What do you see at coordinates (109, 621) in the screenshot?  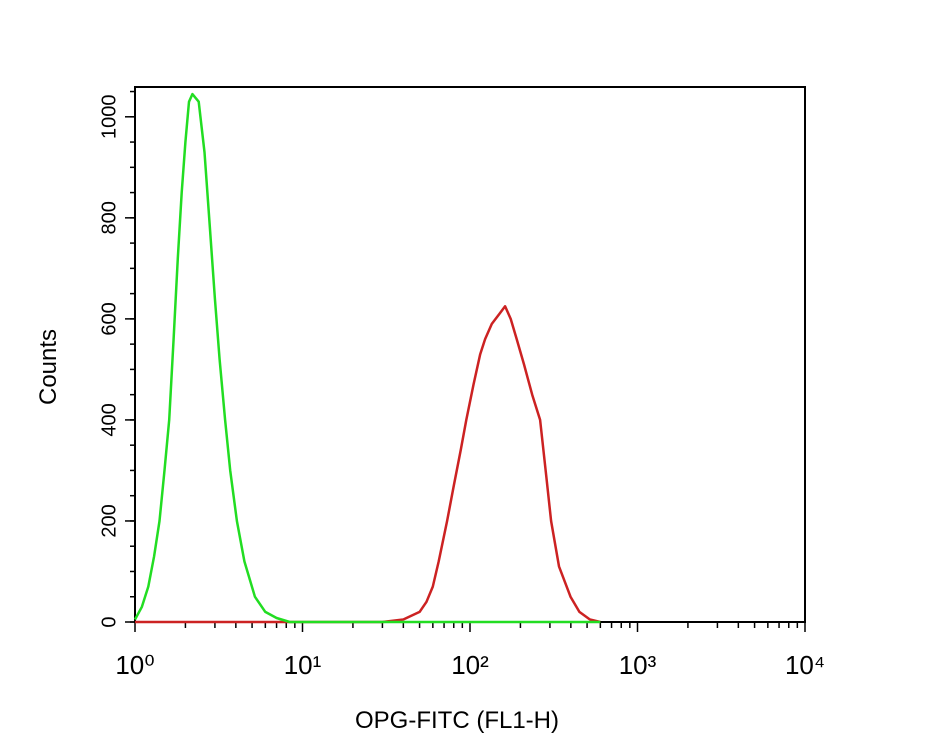 I see `y-tick-label: 0` at bounding box center [109, 621].